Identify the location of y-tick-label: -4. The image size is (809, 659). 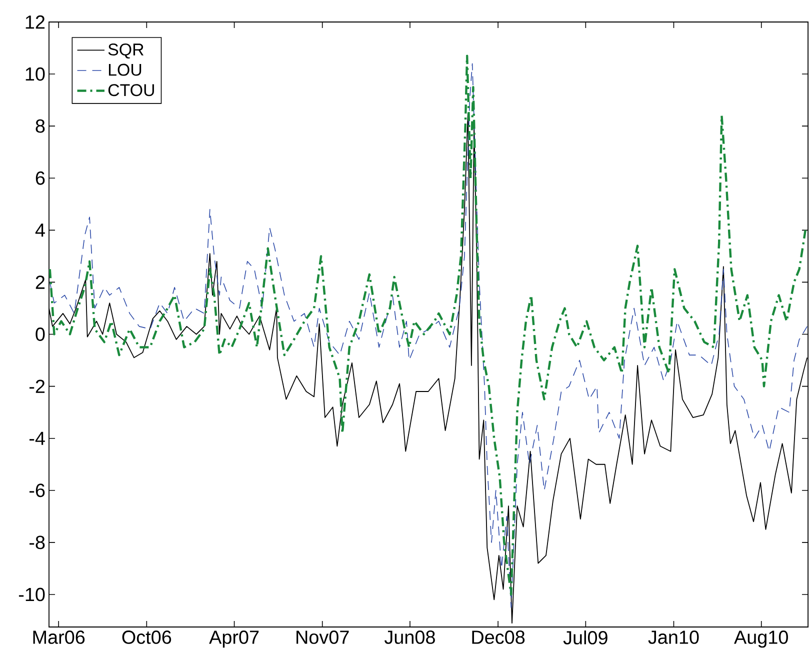
(37, 438).